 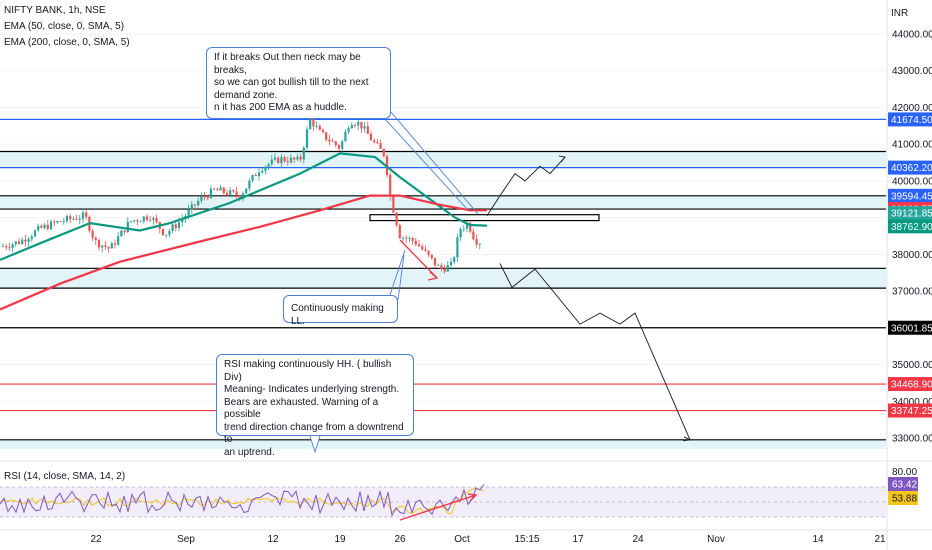 I want to click on lower-low-arrow, so click(x=419, y=260).